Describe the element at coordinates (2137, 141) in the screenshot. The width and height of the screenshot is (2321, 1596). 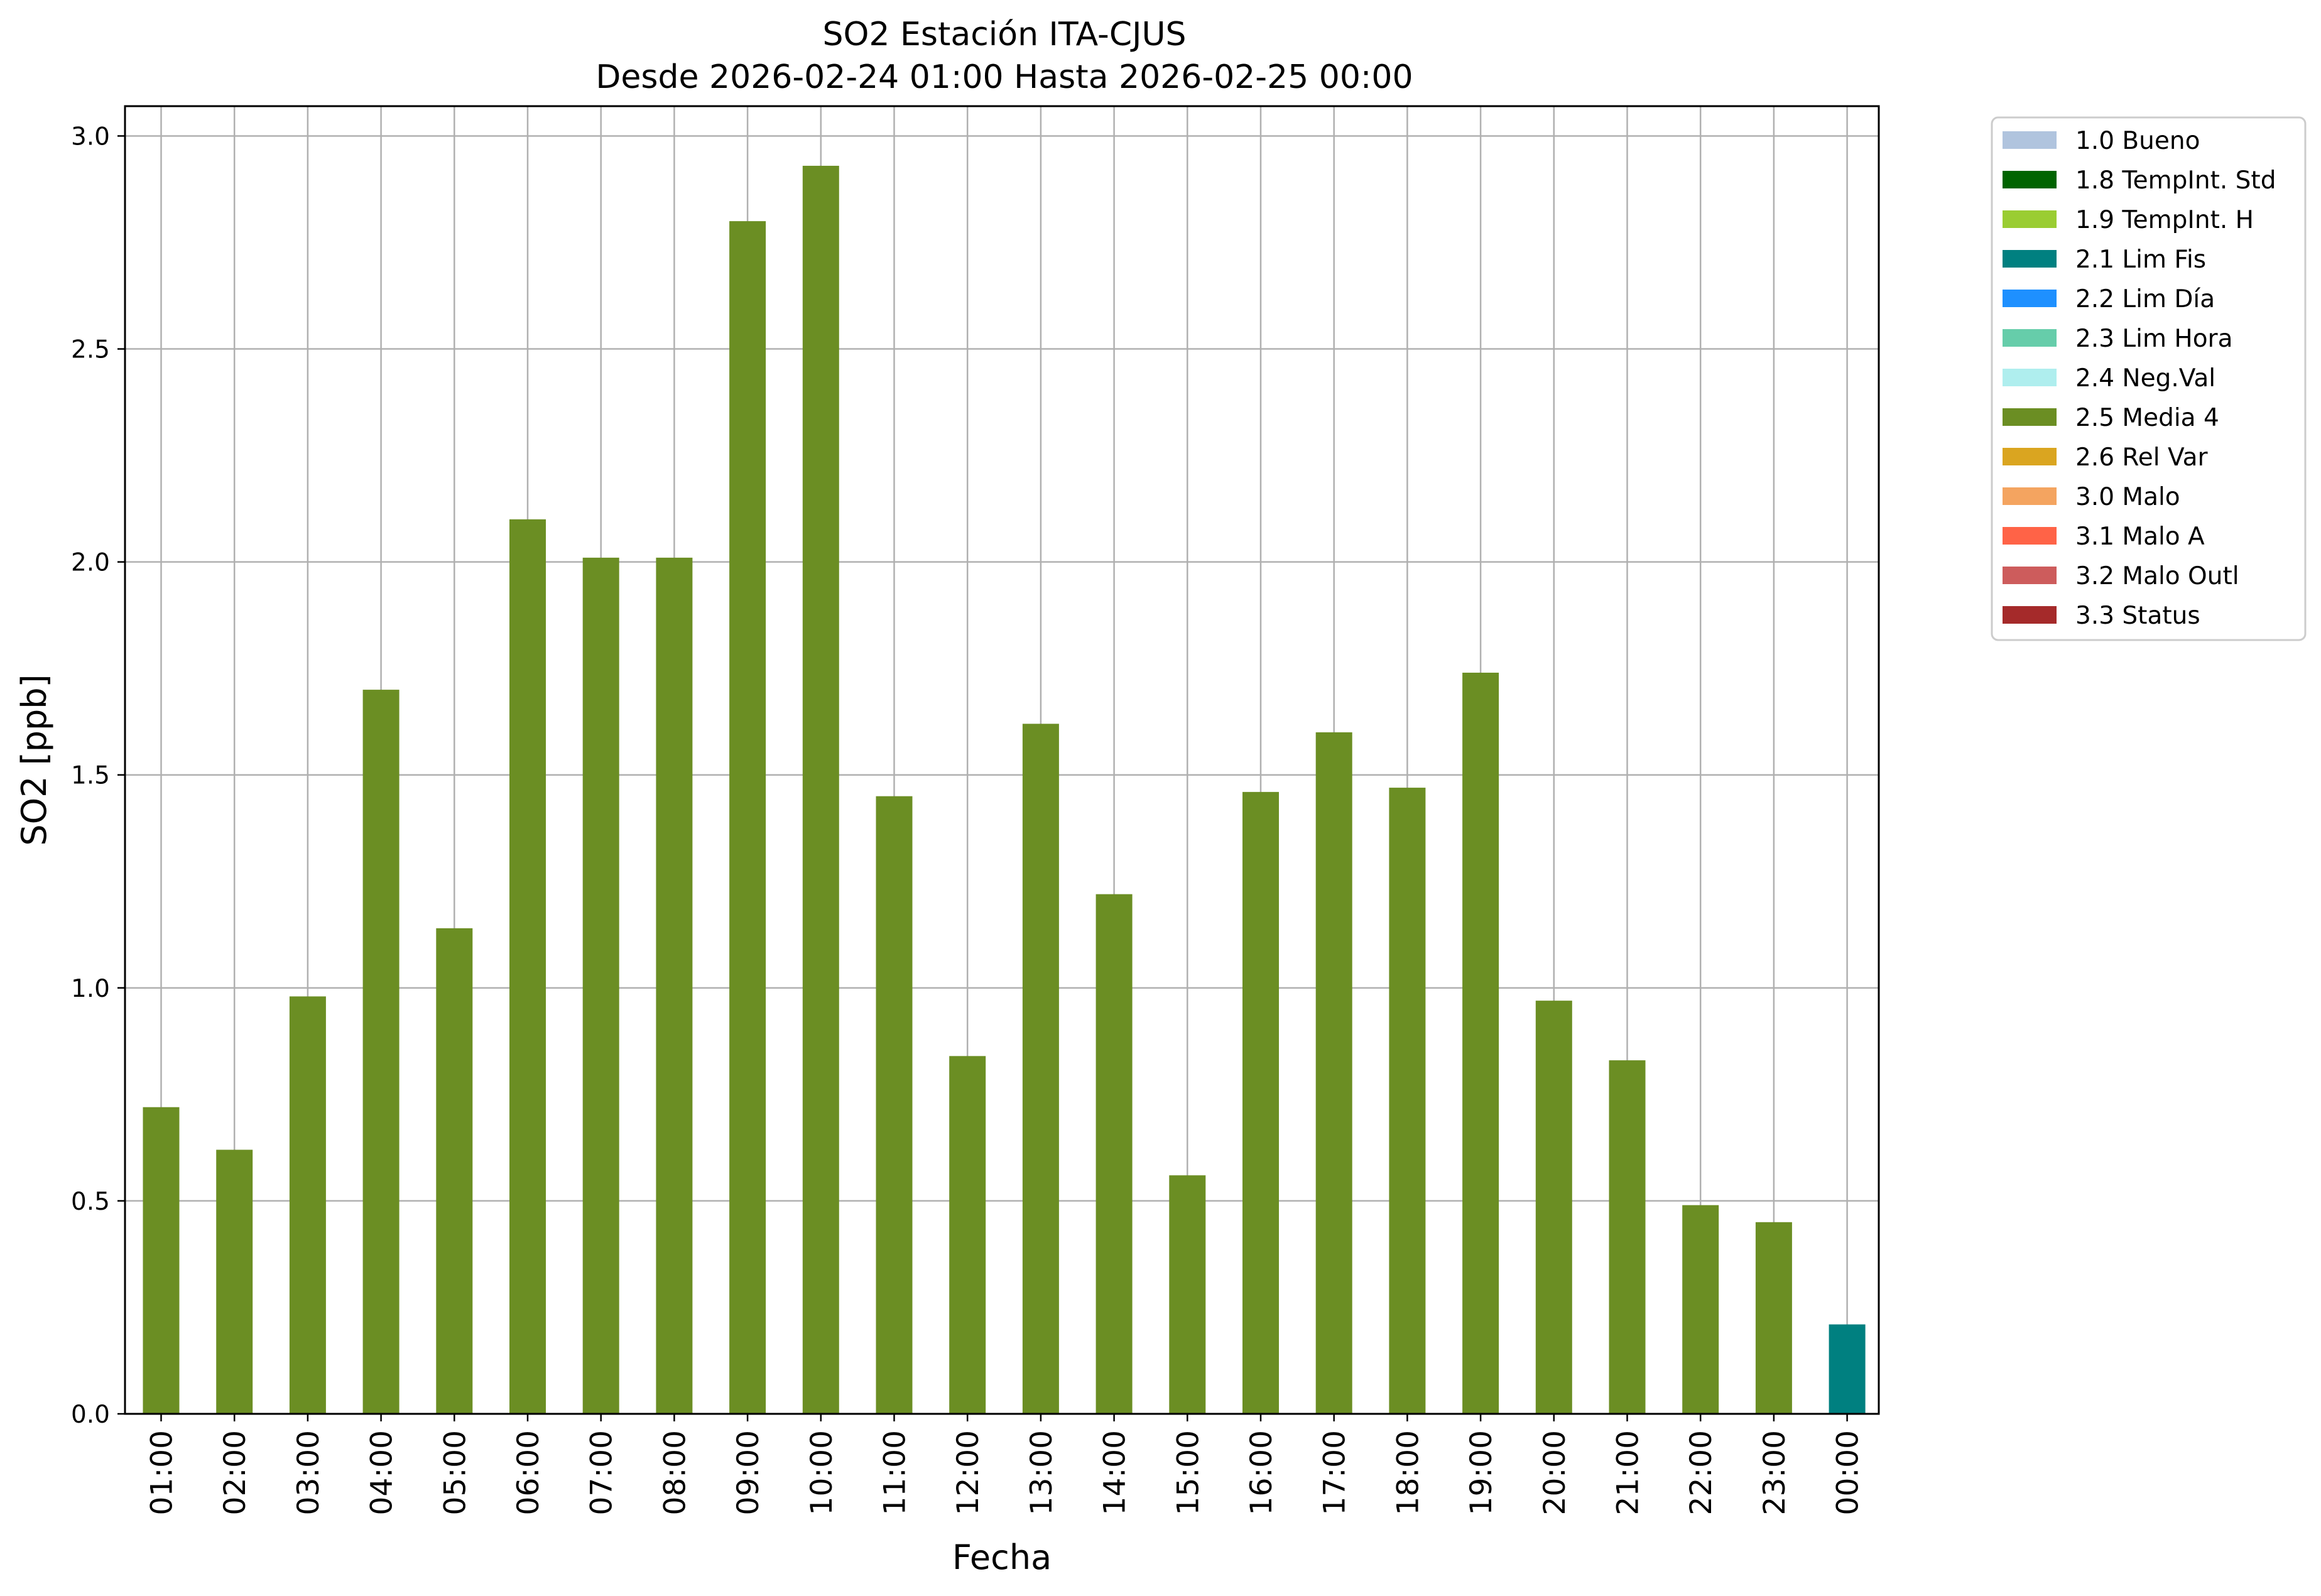
I see `legend-label-1.0: 1.0 Bueno` at that location.